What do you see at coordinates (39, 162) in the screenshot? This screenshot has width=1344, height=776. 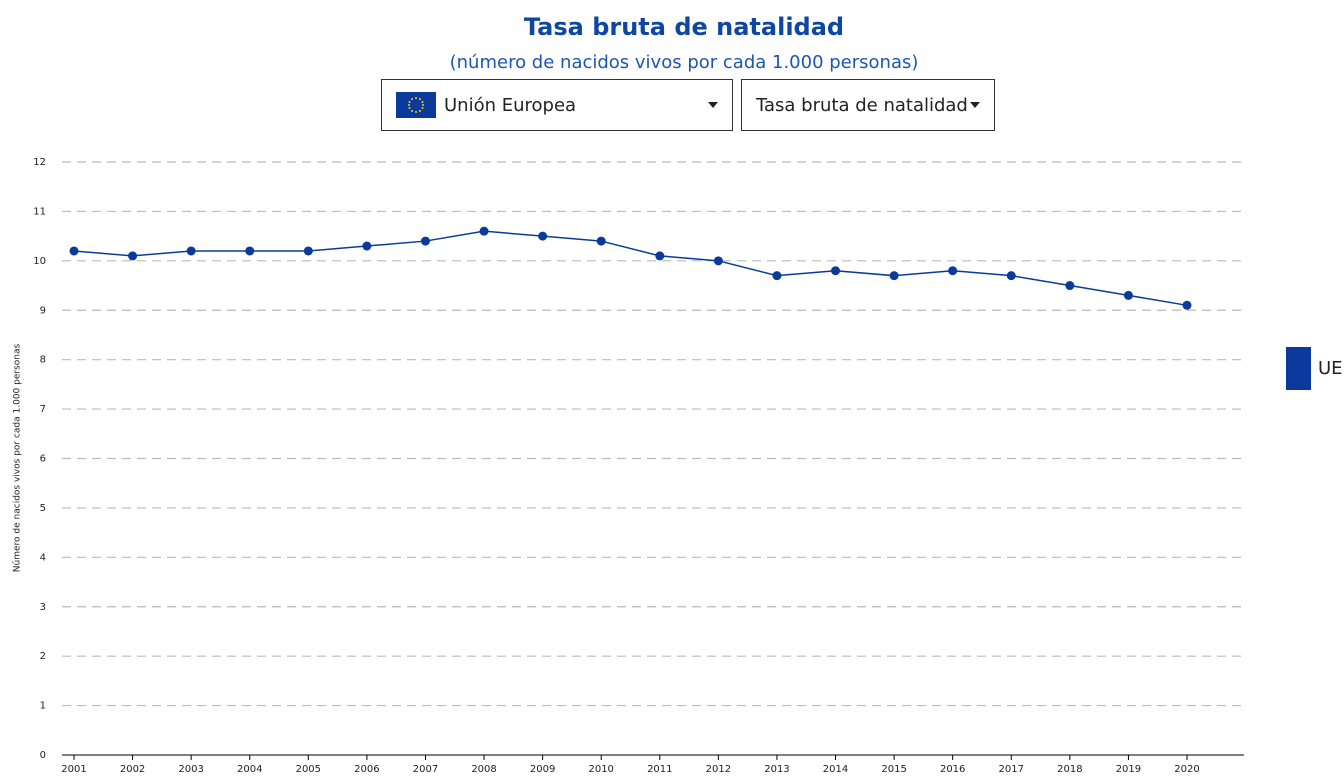 I see `y-tick-label: 12` at bounding box center [39, 162].